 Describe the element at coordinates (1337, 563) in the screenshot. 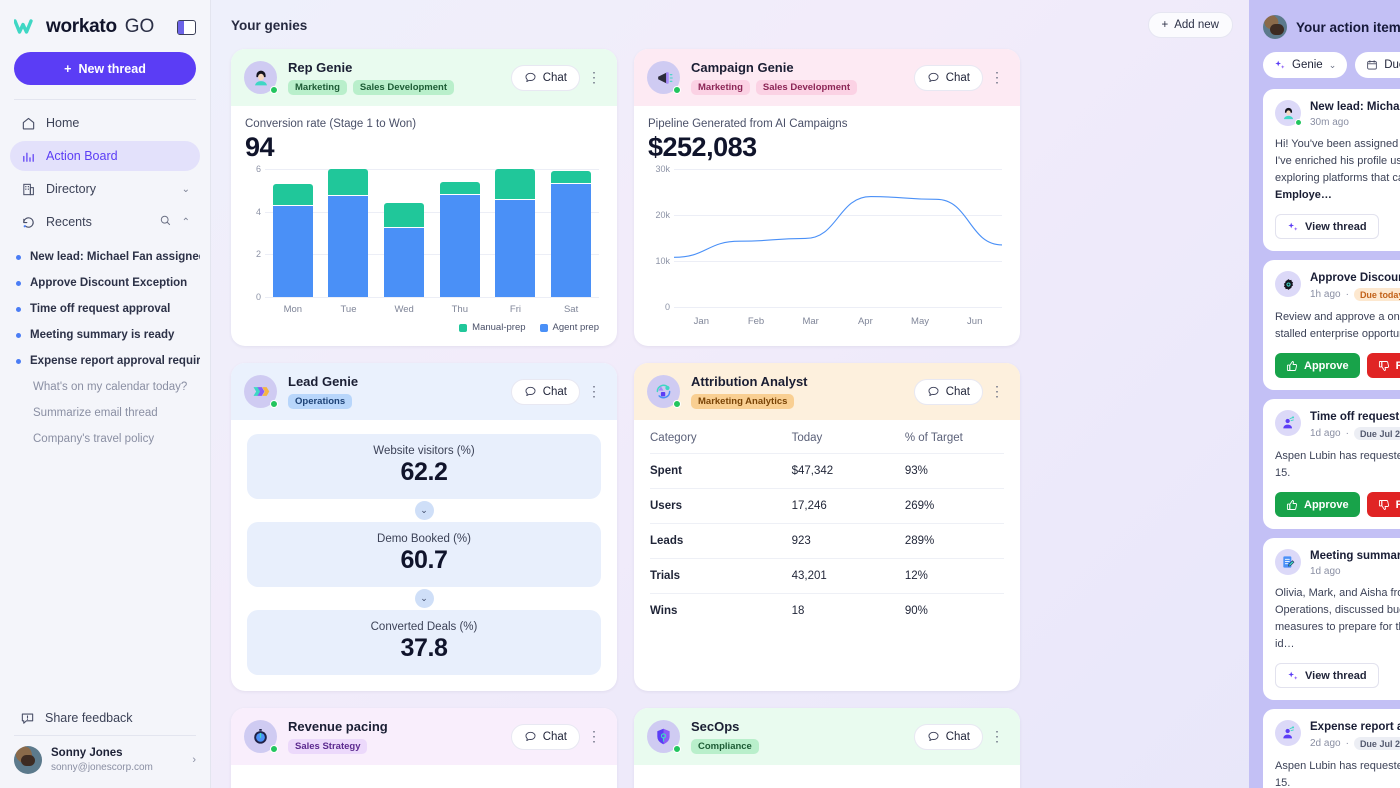

I see `action-item-header: Meeting summary is ready 1d ago` at that location.